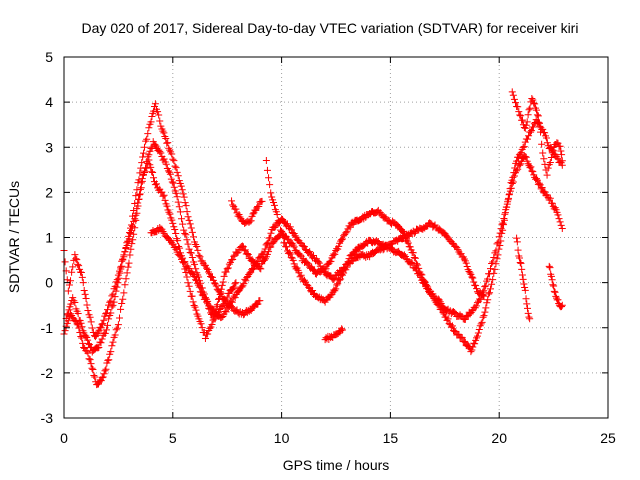 This screenshot has height=480, width=640. I want to click on y-tick-label: -2, so click(47, 373).